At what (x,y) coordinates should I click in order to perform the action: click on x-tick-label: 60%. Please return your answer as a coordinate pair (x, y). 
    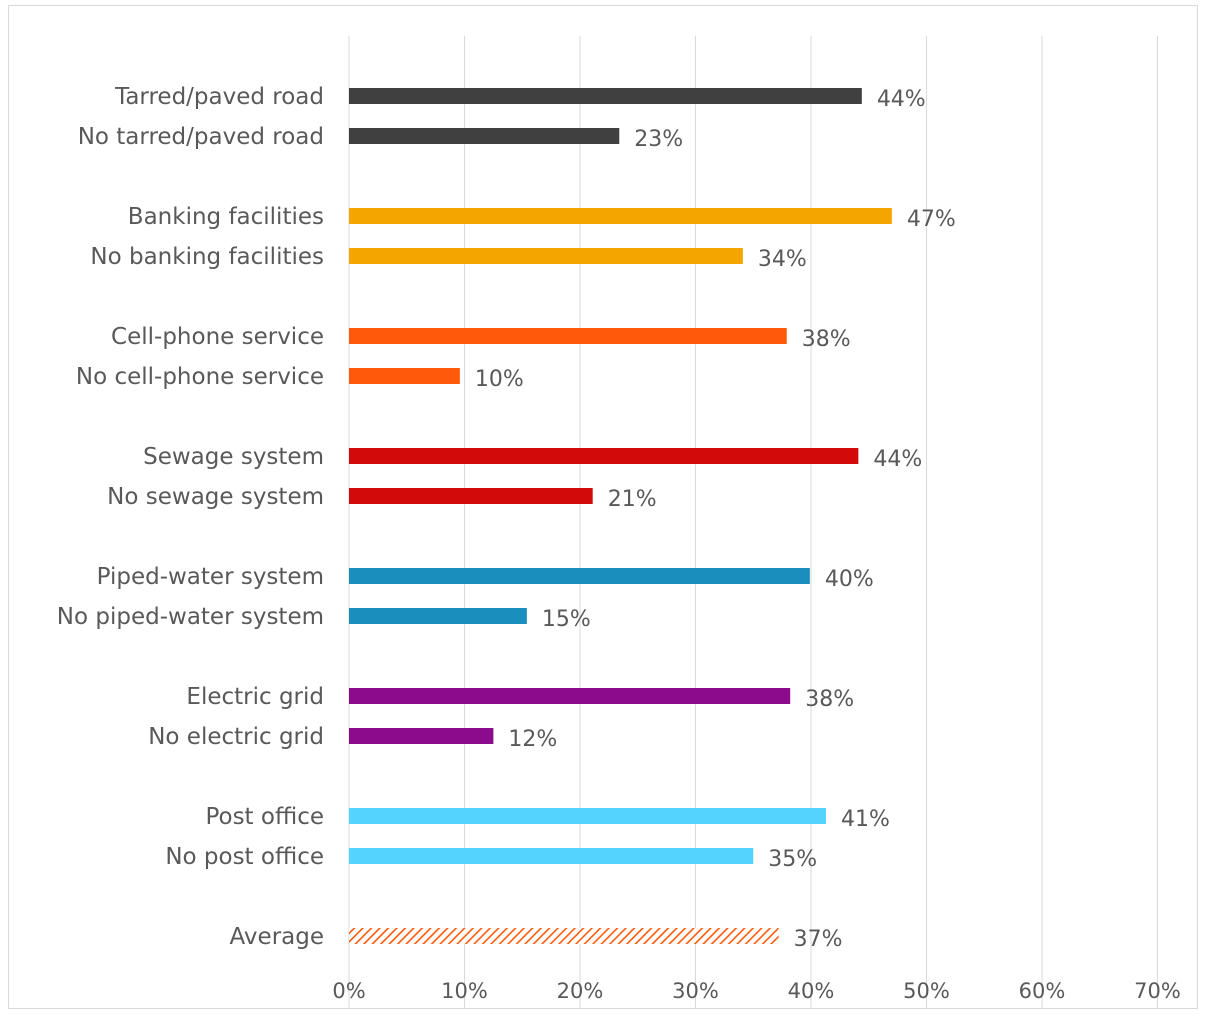
    Looking at the image, I should click on (1042, 991).